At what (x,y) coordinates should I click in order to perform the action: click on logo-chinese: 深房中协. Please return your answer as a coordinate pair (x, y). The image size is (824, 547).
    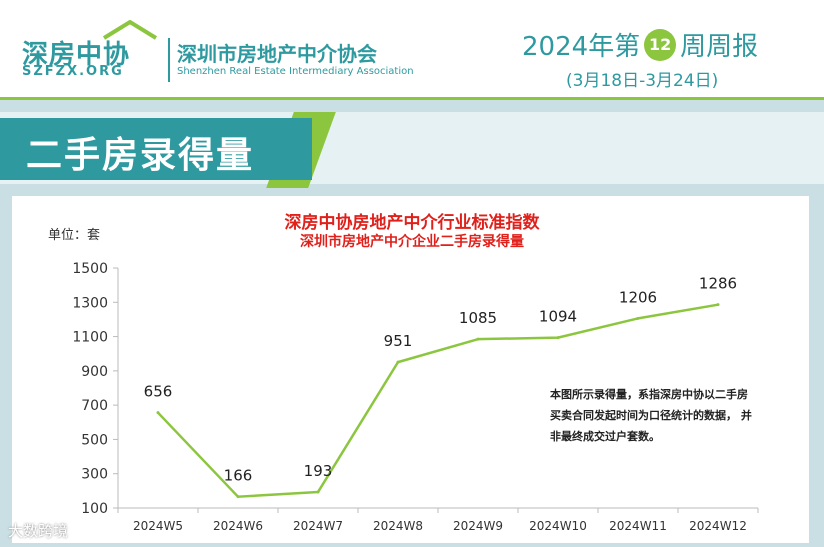
    Looking at the image, I should click on (76, 55).